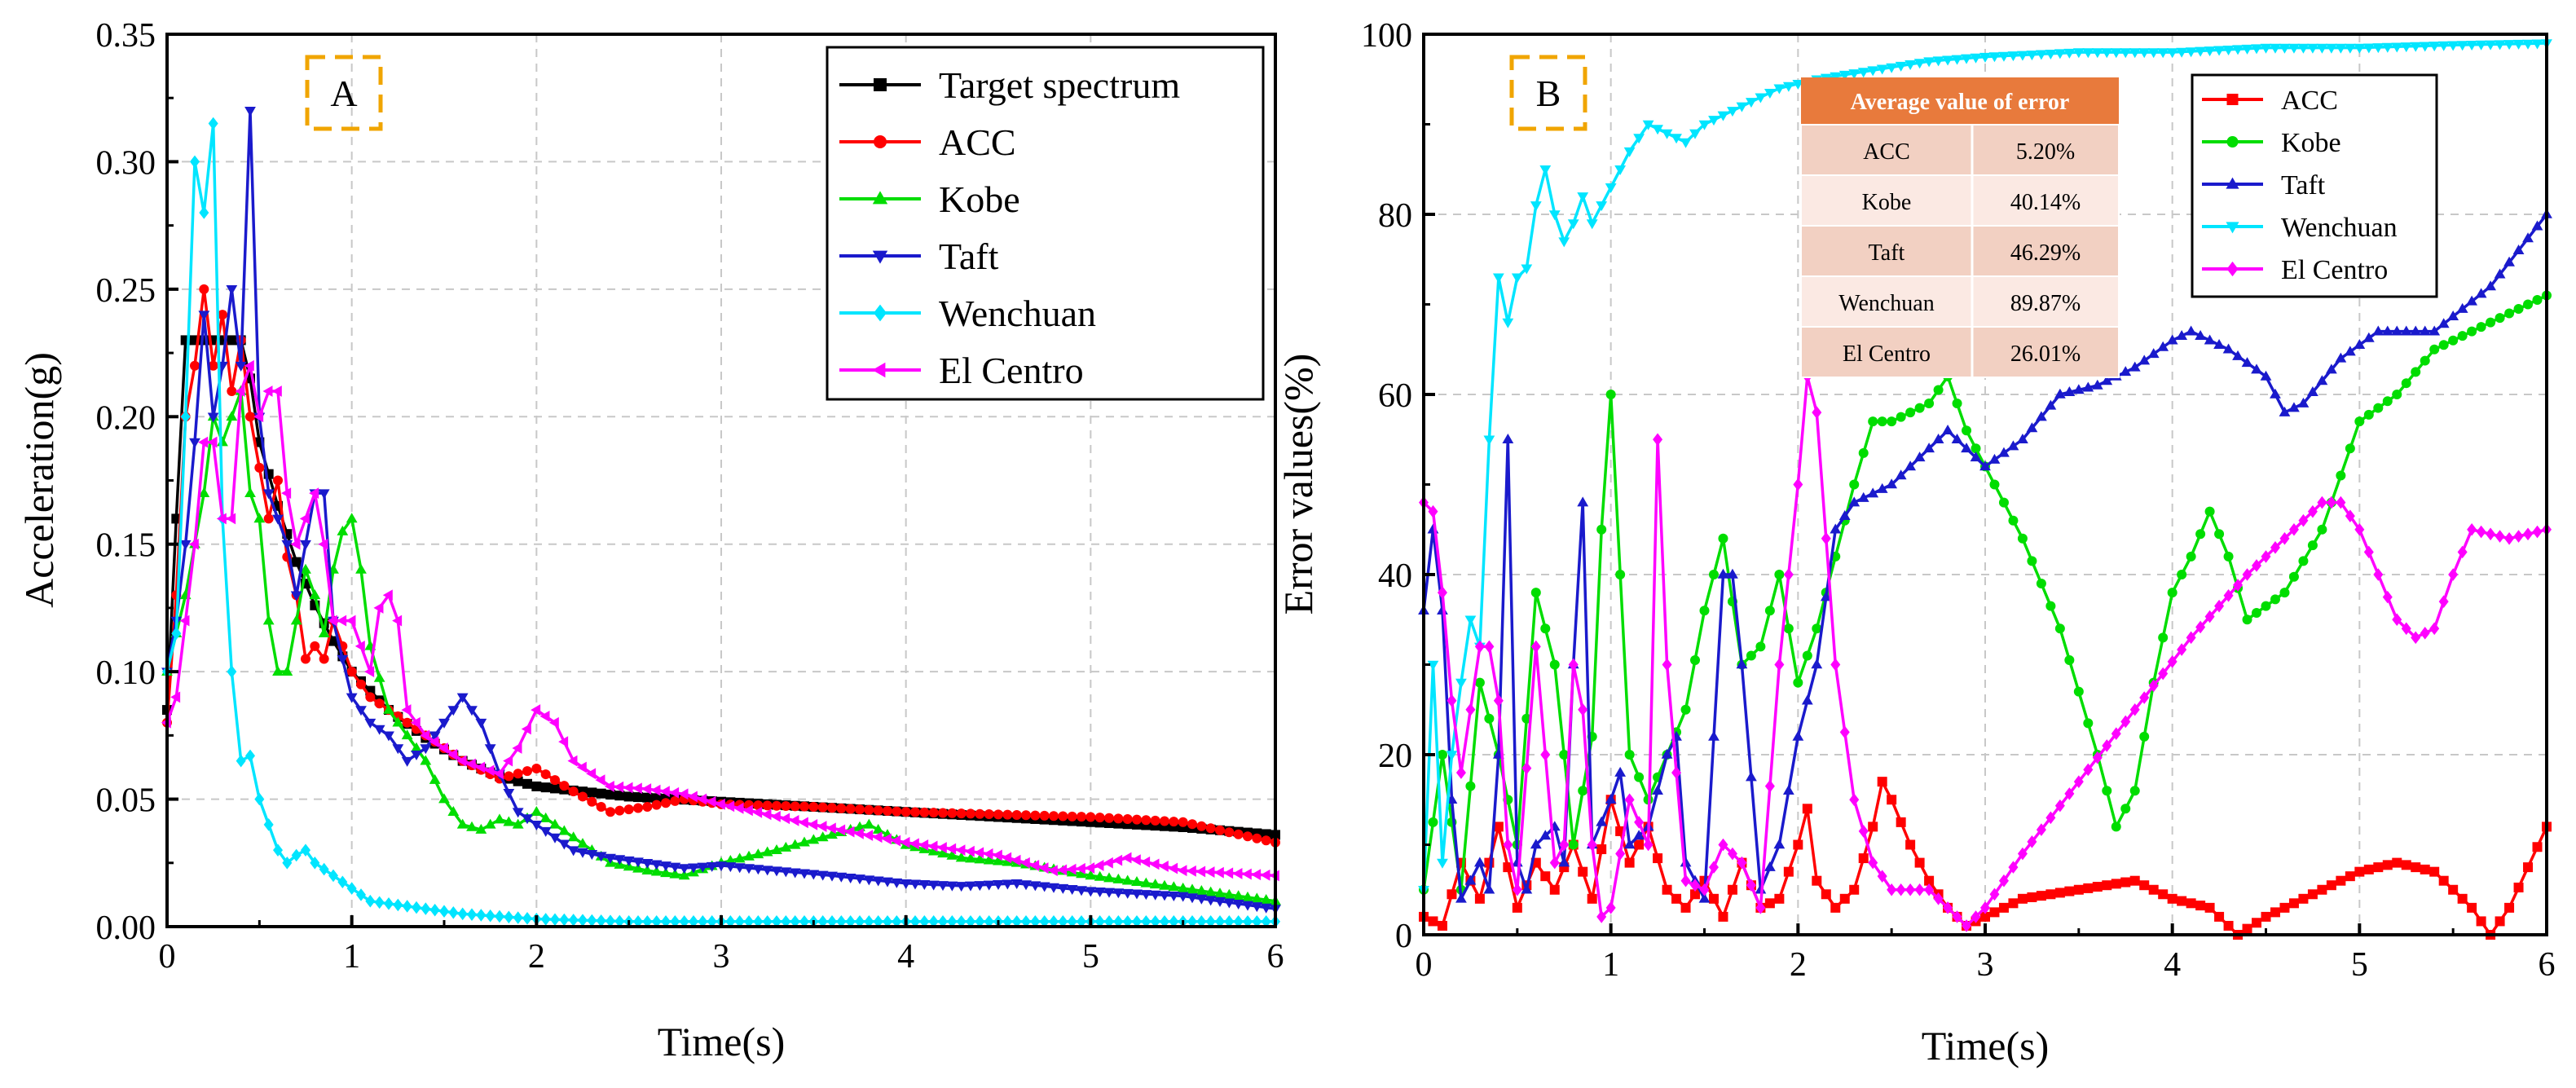 The image size is (2576, 1088). What do you see at coordinates (919, 256) in the screenshot?
I see `panel-a-legend-item-taft: Taft` at bounding box center [919, 256].